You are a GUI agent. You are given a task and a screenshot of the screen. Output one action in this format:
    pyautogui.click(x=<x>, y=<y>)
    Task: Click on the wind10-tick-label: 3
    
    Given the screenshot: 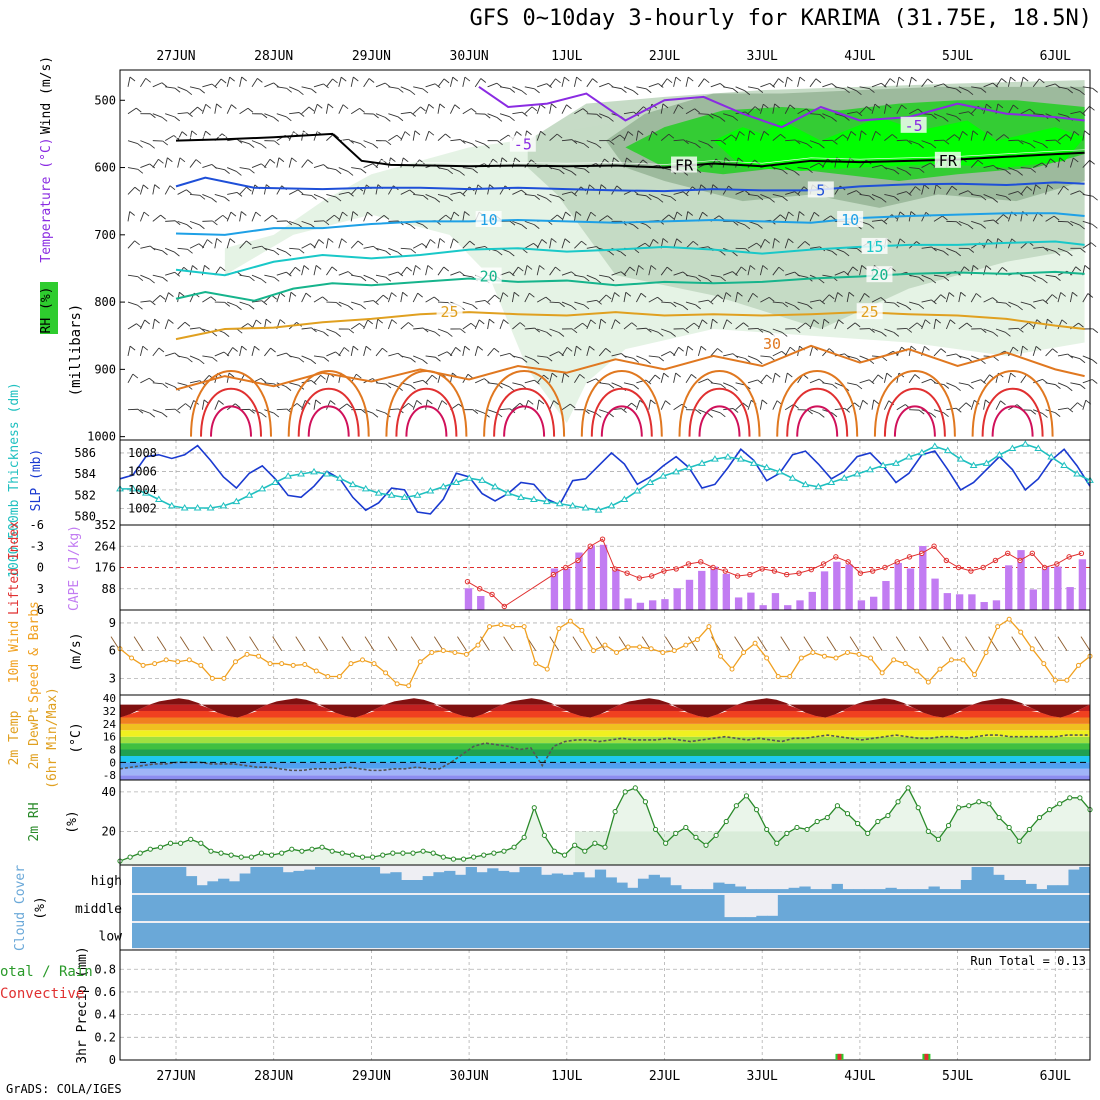 What is the action you would take?
    pyautogui.click(x=112, y=678)
    